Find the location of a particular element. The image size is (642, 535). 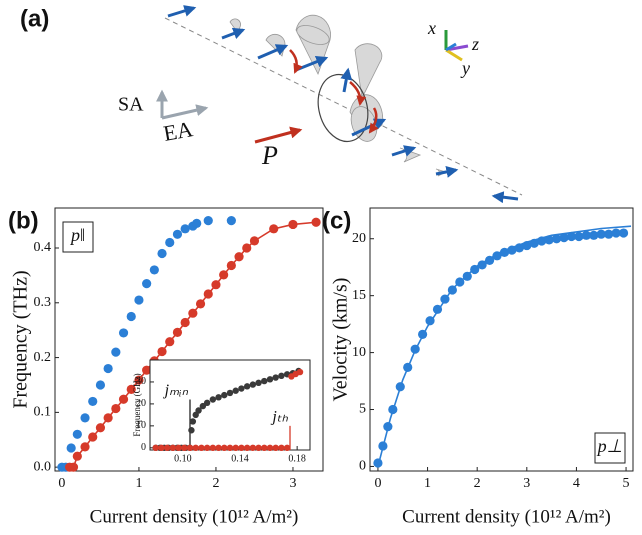

y-tick-label: 15 is located at coordinates (359, 295).